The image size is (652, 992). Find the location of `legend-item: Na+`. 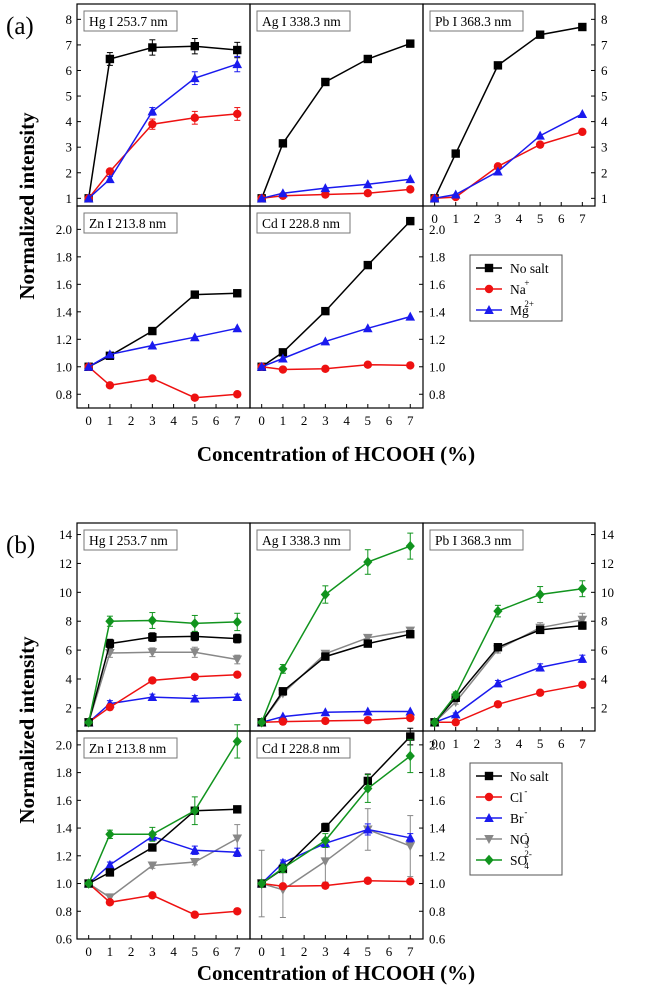

legend-item: Na+ is located at coordinates (502, 287).